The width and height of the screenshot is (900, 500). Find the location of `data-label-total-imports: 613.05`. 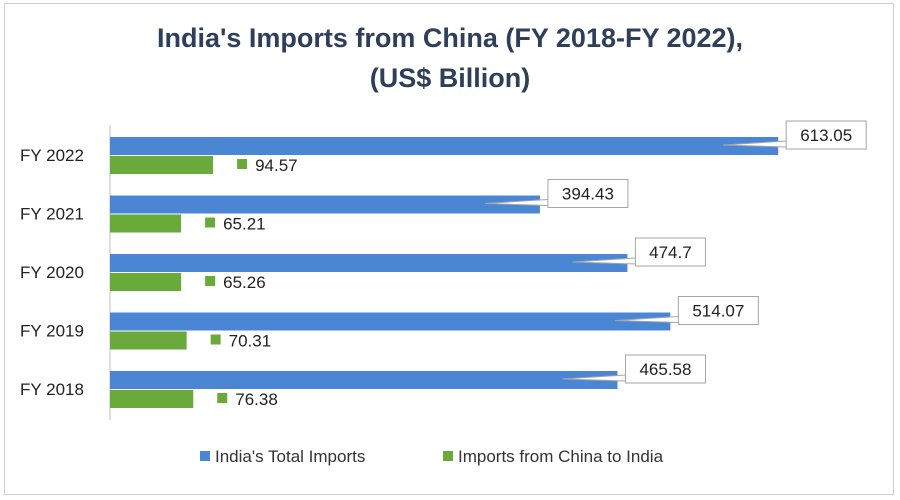

data-label-total-imports: 613.05 is located at coordinates (826, 135).